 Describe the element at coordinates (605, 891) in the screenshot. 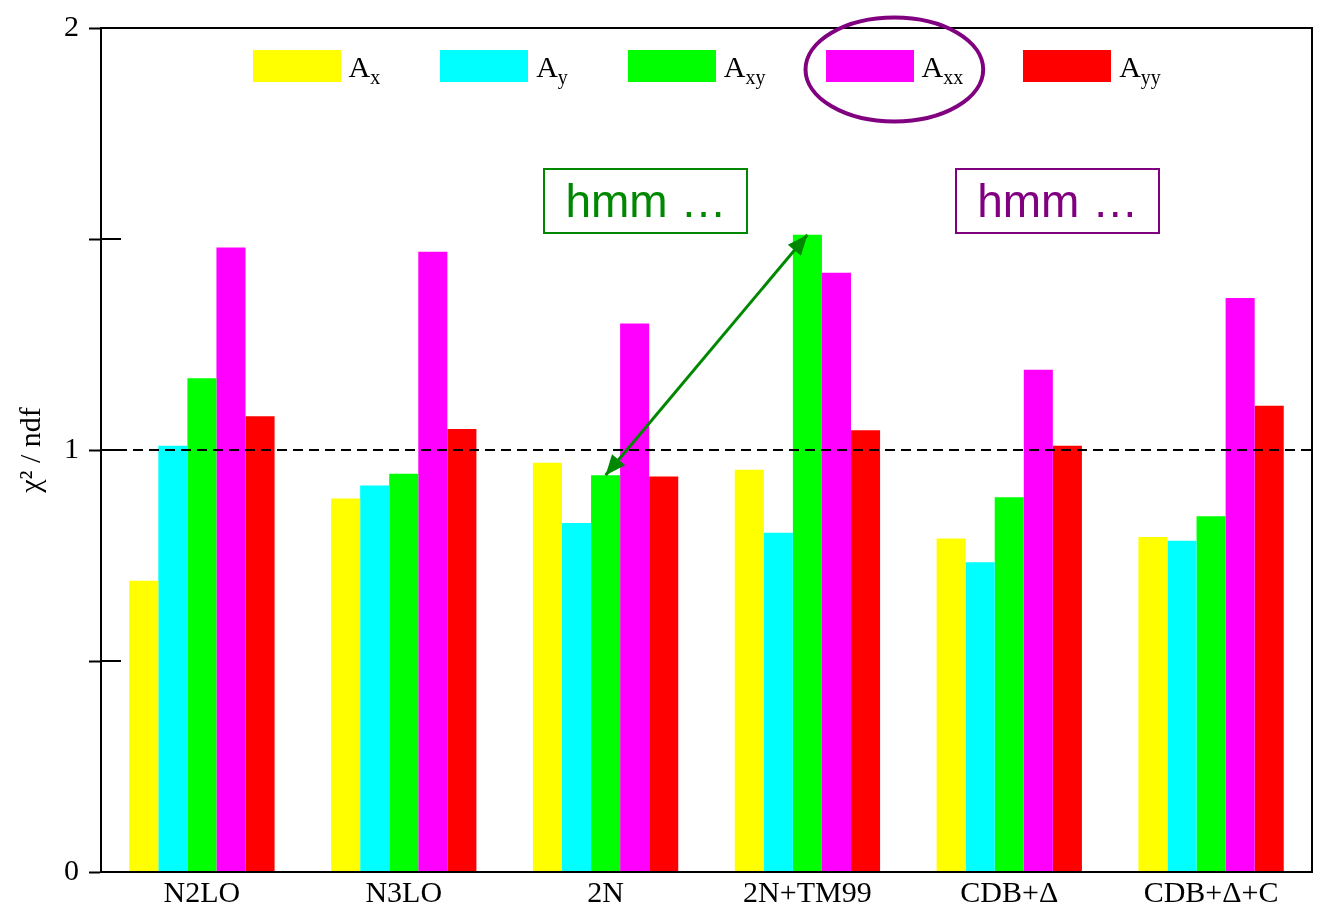

I see `x-tick-label: 2N` at that location.